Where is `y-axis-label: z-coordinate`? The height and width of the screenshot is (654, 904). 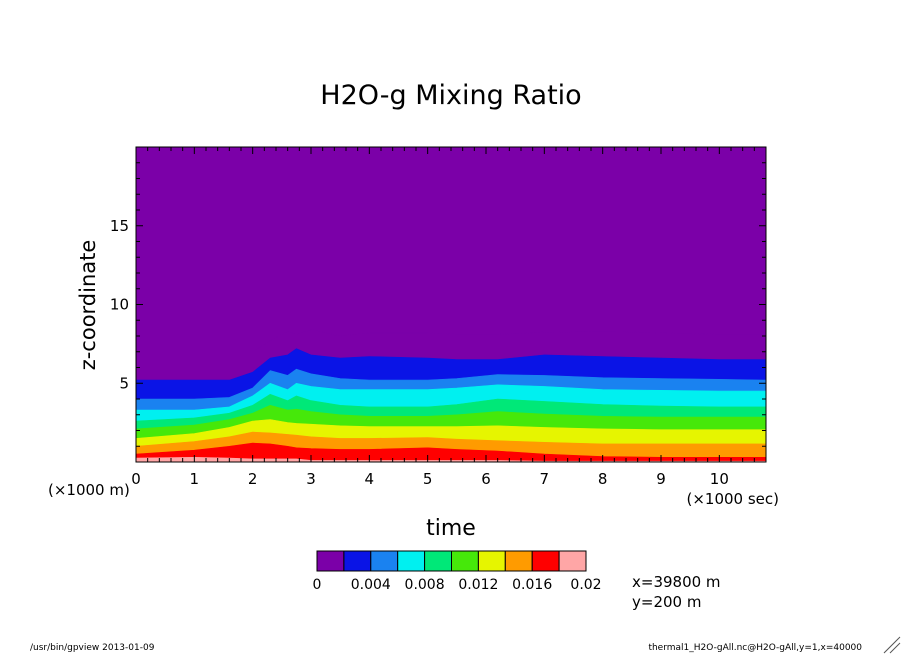
y-axis-label: z-coordinate is located at coordinates (88, 305).